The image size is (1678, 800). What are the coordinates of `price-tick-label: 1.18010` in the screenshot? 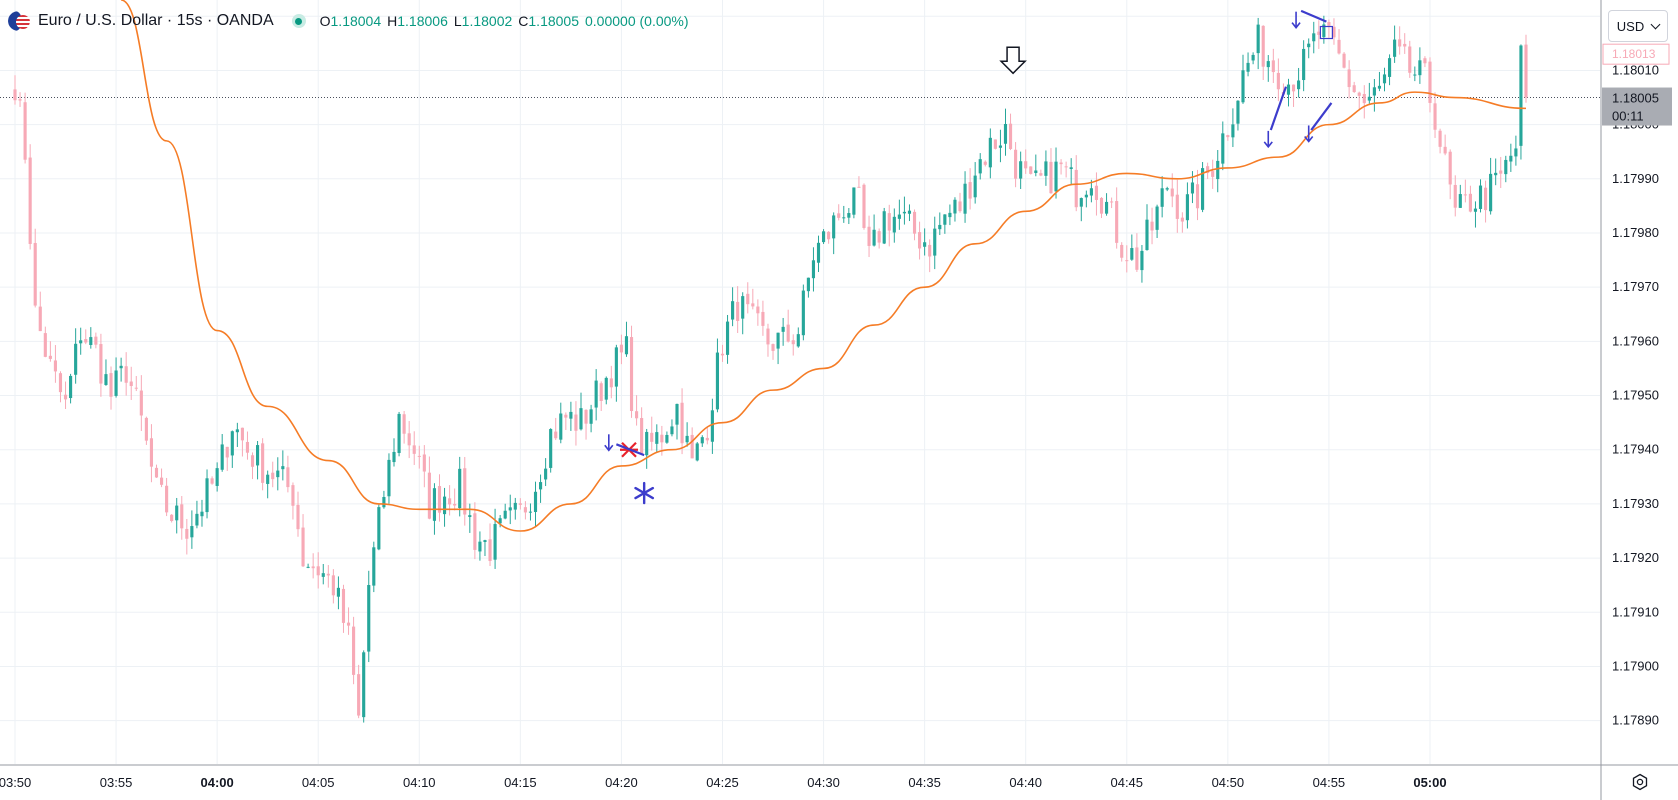 It's located at (1635, 69).